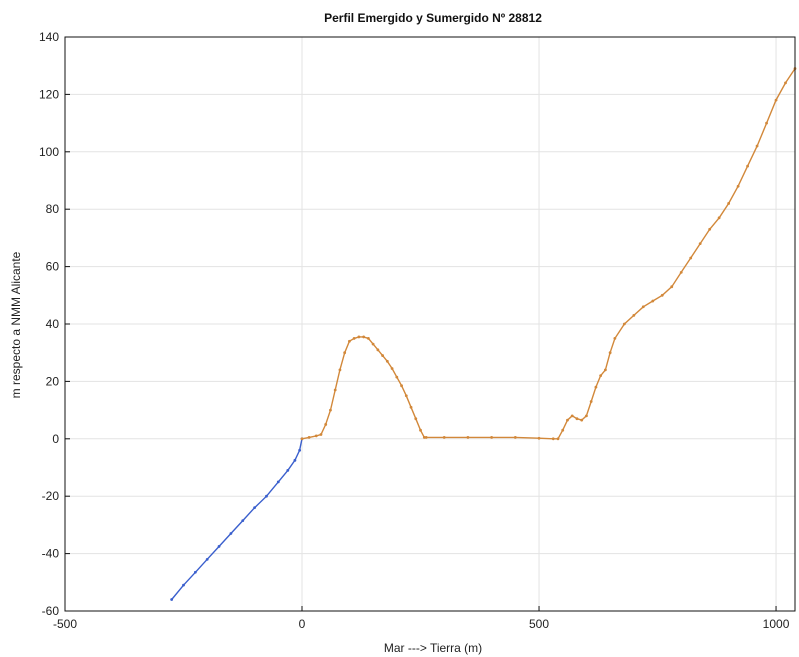 Image resolution: width=799 pixels, height=657 pixels. Describe the element at coordinates (51, 496) in the screenshot. I see `y-tick-label: -20` at that location.